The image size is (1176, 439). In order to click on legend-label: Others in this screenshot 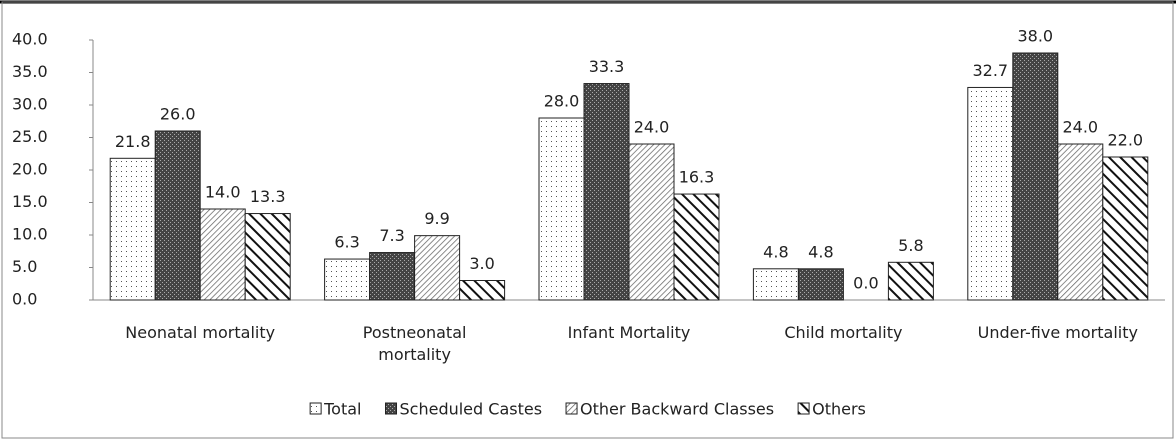, I will do `click(839, 409)`.